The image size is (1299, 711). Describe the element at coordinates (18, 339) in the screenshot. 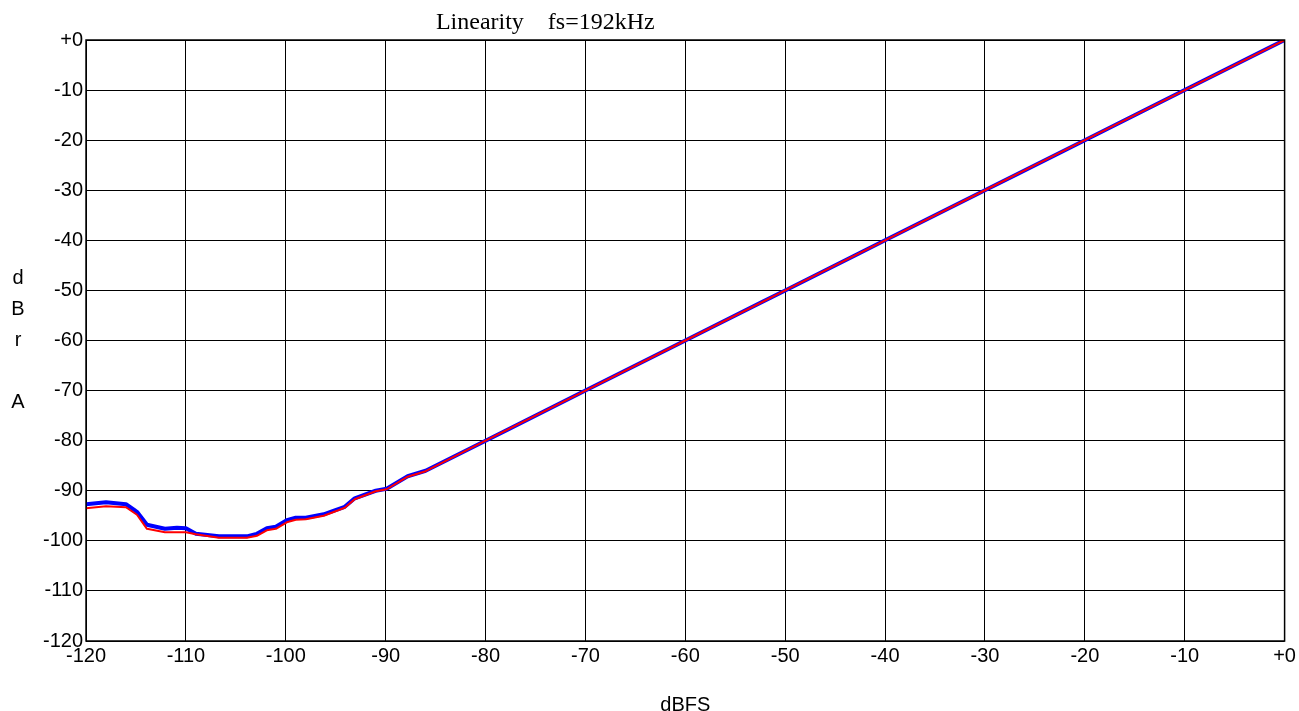

I see `text: dBr A` at that location.